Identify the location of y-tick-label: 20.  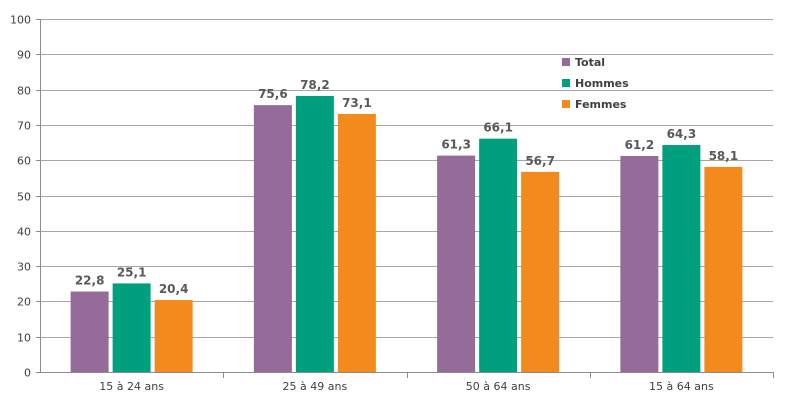
(24, 302).